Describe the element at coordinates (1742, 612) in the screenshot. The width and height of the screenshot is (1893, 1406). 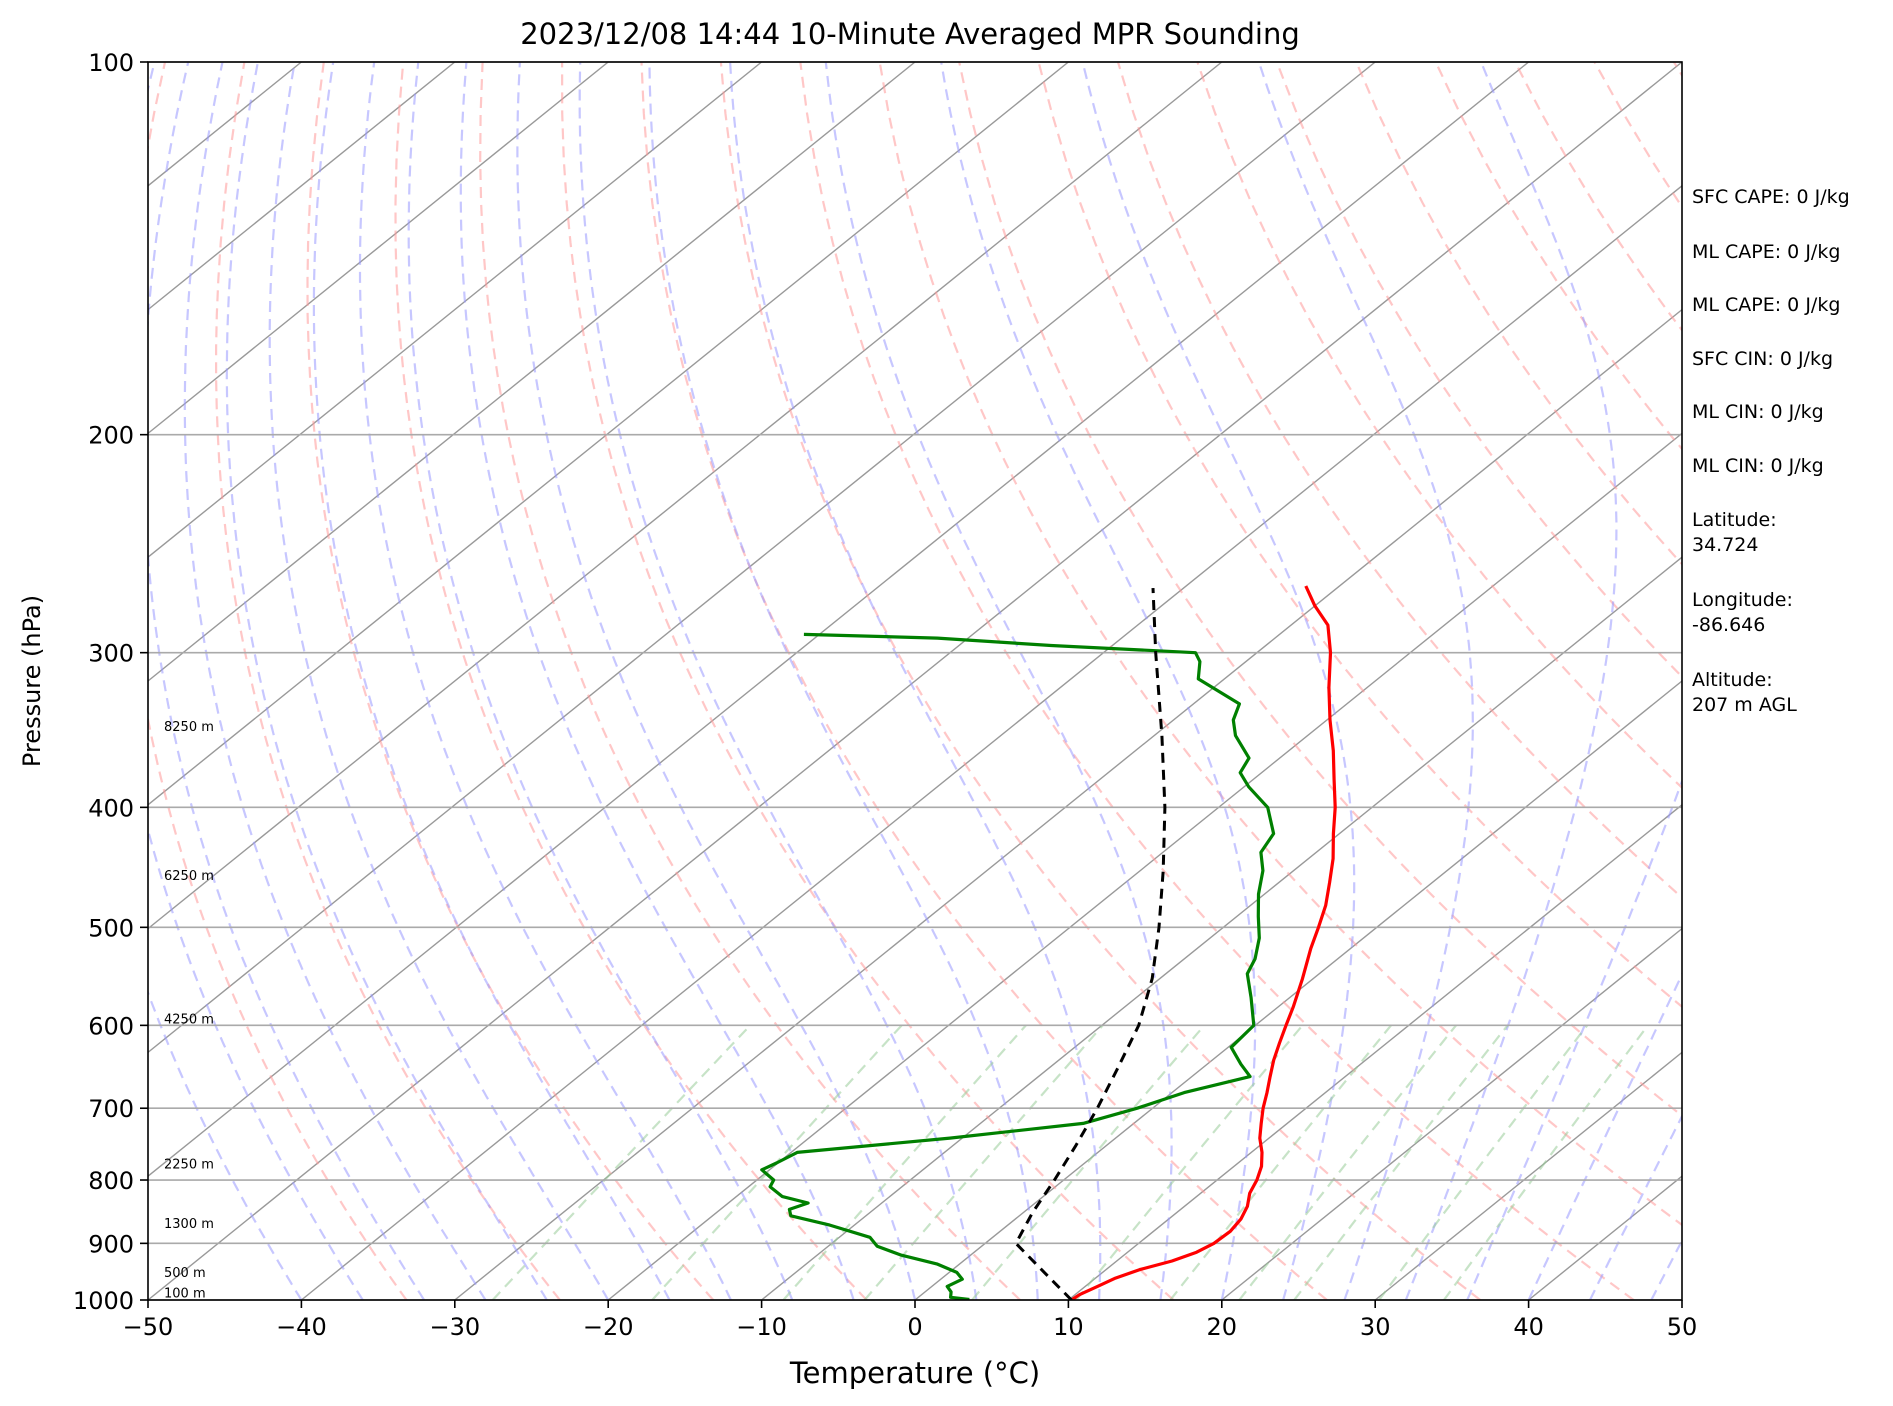
I see `info-panel-item: Longitude: -86.646` at that location.